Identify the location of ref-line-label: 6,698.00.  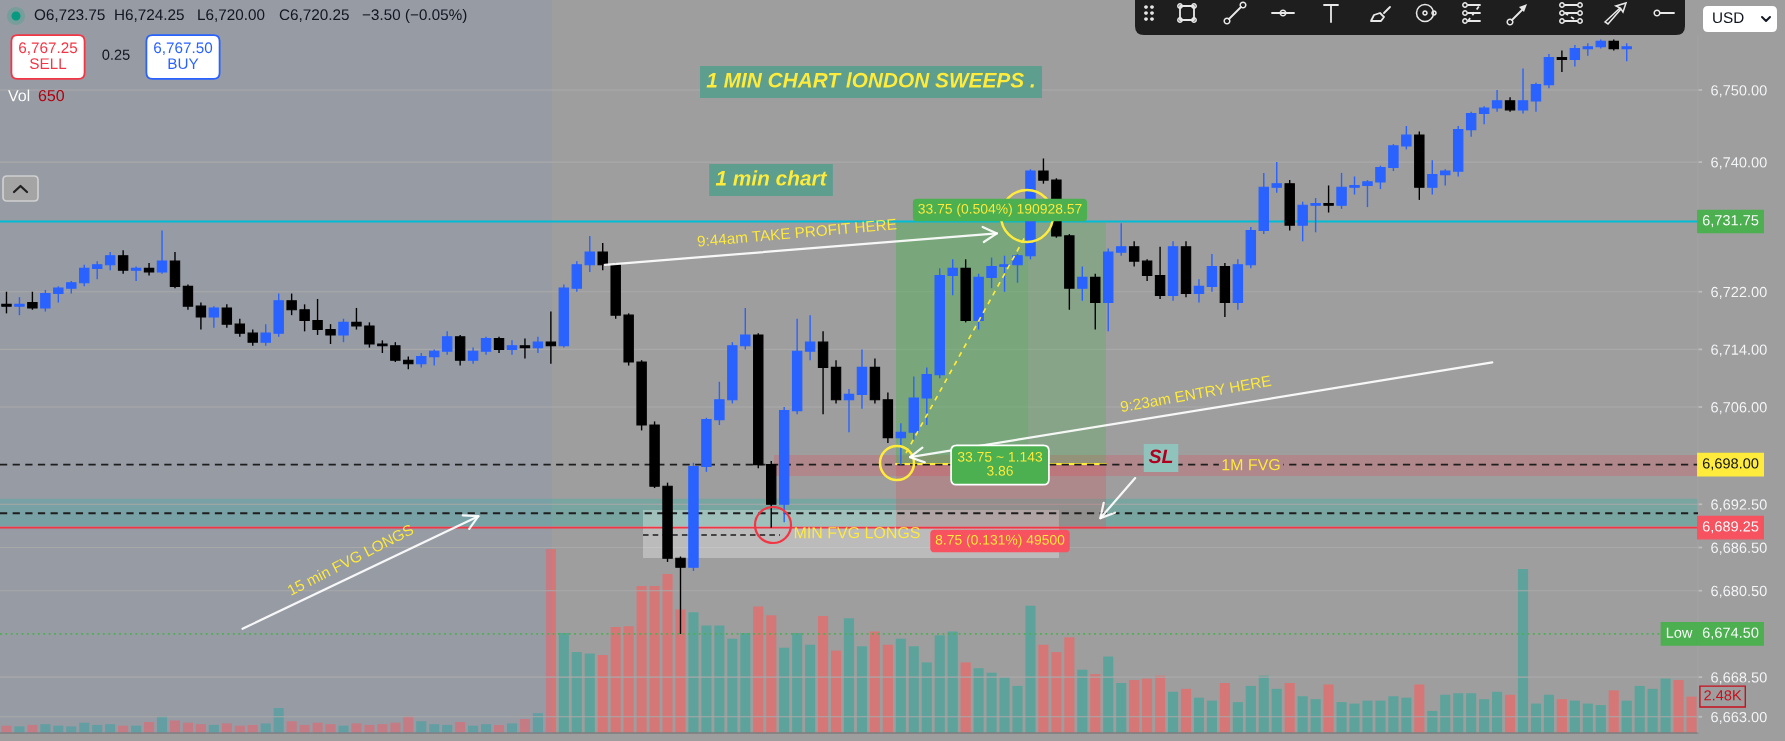
(1730, 464).